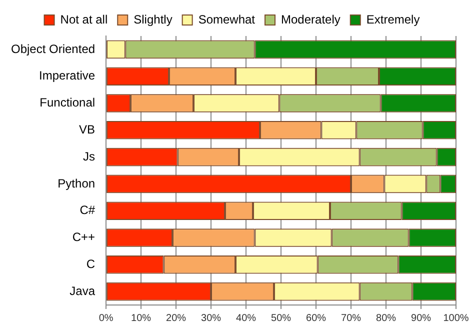  I want to click on y-tick-label: Python, so click(77, 183).